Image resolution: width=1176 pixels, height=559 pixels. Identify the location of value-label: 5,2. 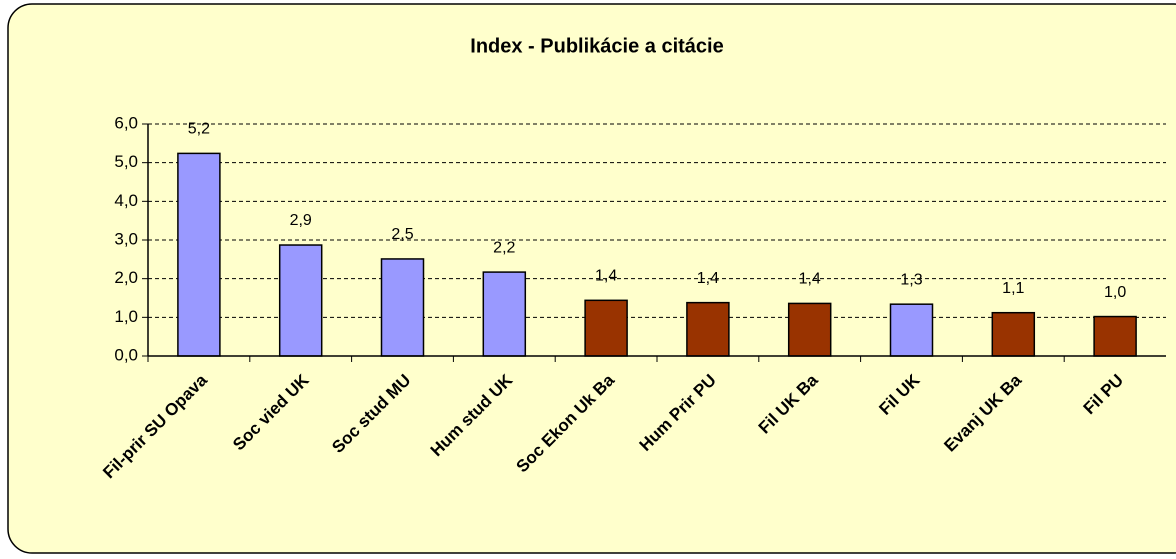
(199, 129).